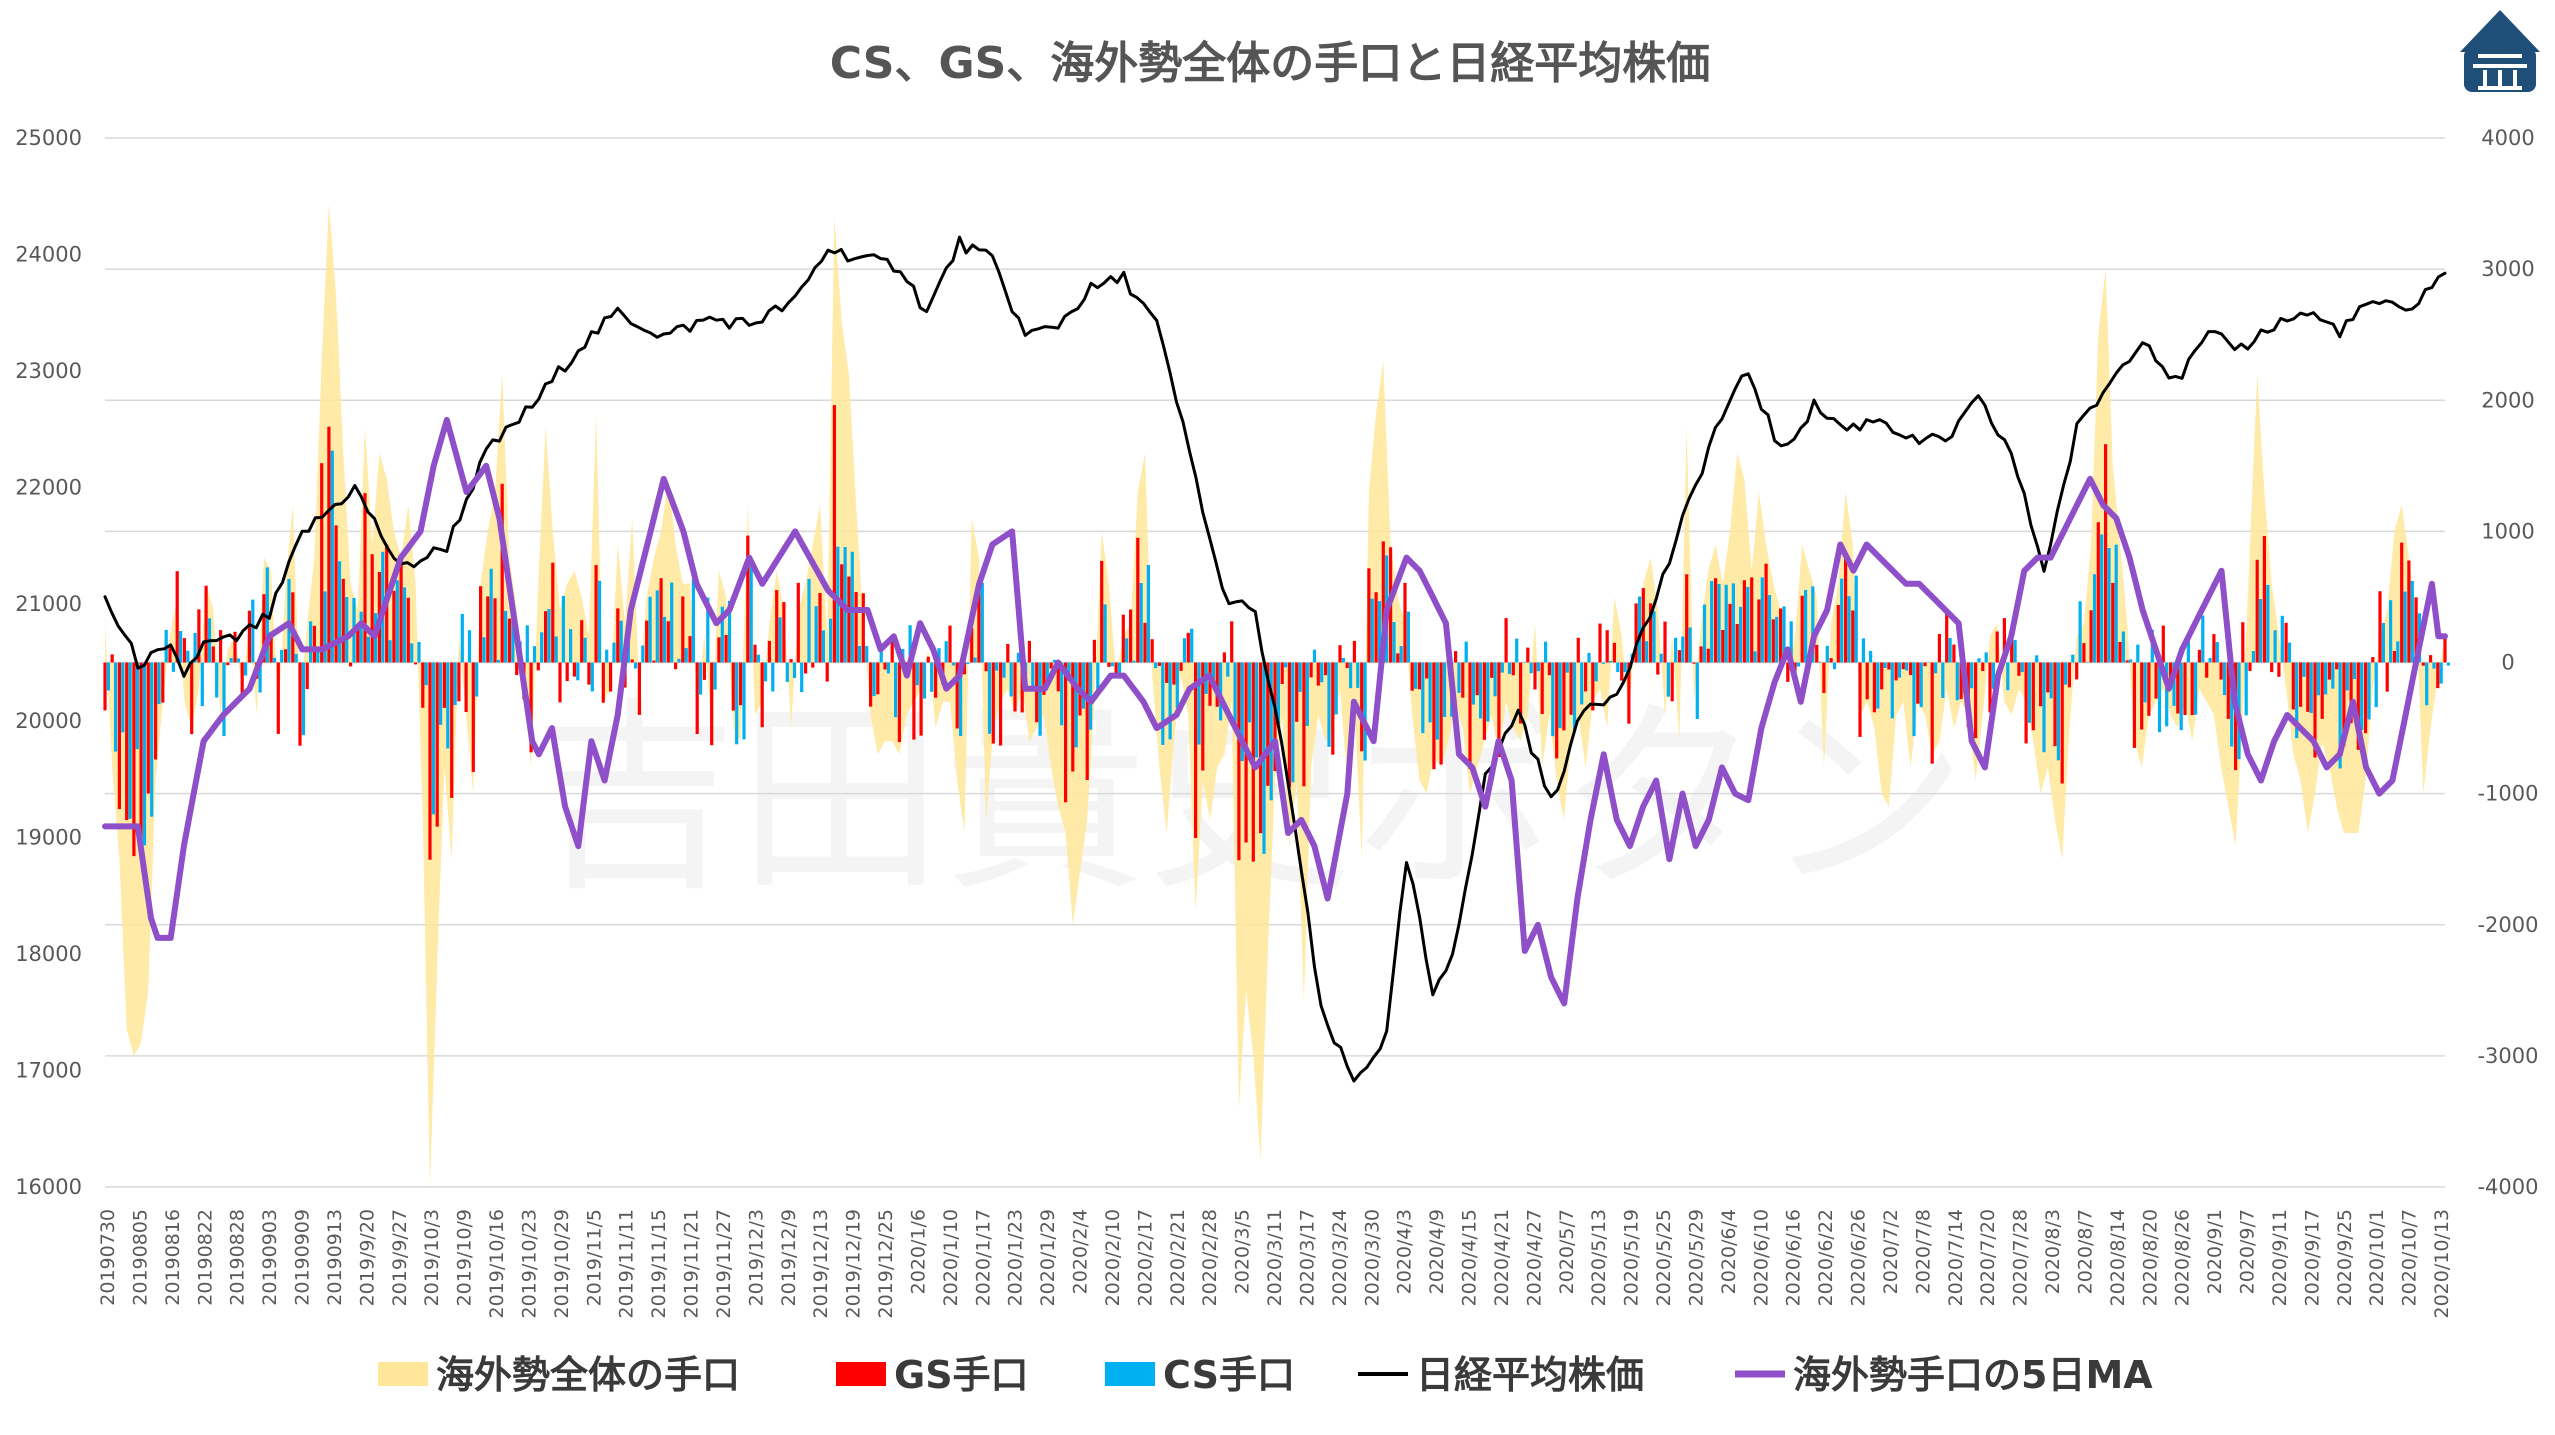  I want to click on x-tick-label: 2020/6/26, so click(1859, 1257).